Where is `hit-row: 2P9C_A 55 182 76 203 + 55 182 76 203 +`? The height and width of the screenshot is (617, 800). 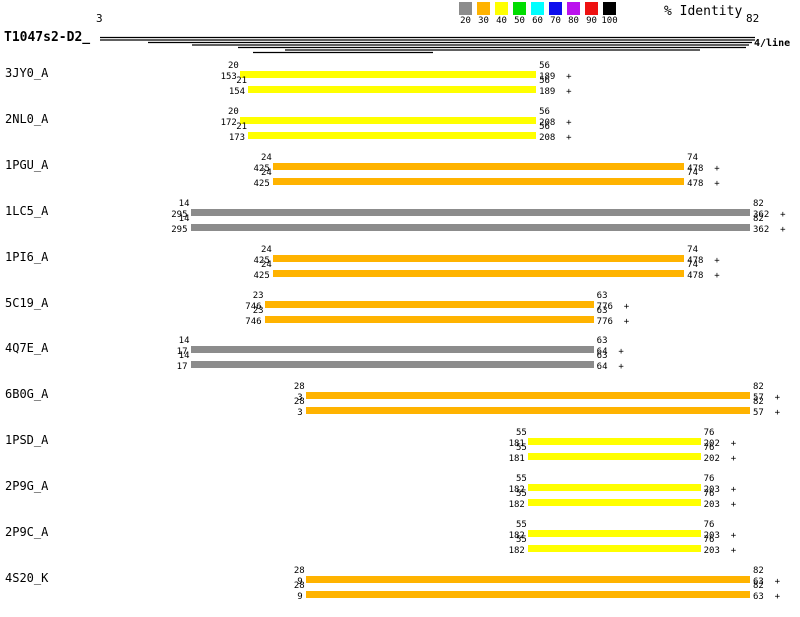
hit-row: 2P9C_A 55 182 76 203 + 55 182 76 203 + is located at coordinates (400, 546).